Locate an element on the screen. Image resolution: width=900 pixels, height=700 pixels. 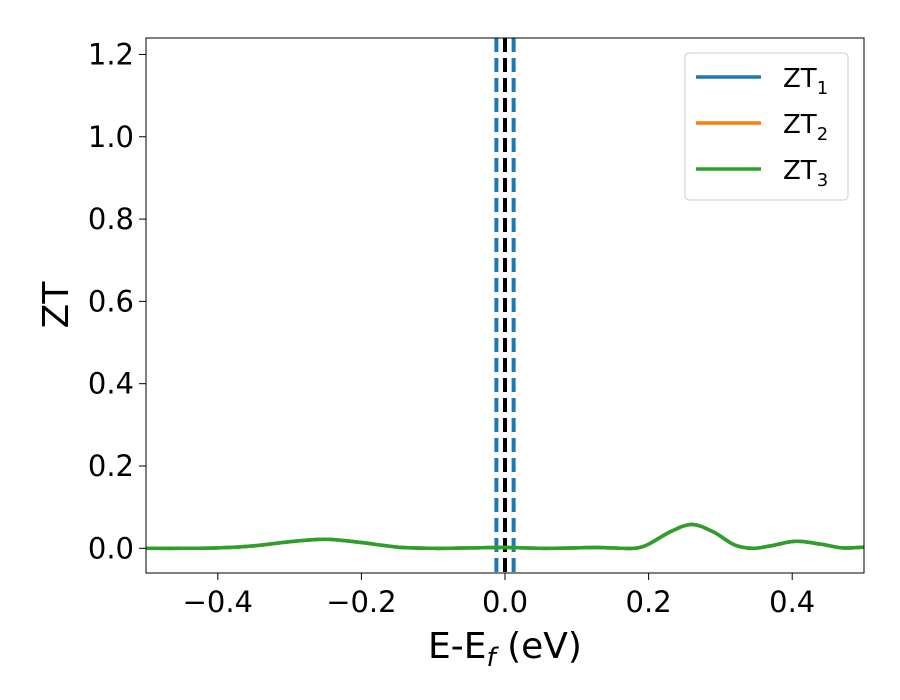
x-tick-label: 0.0 is located at coordinates (505, 602).